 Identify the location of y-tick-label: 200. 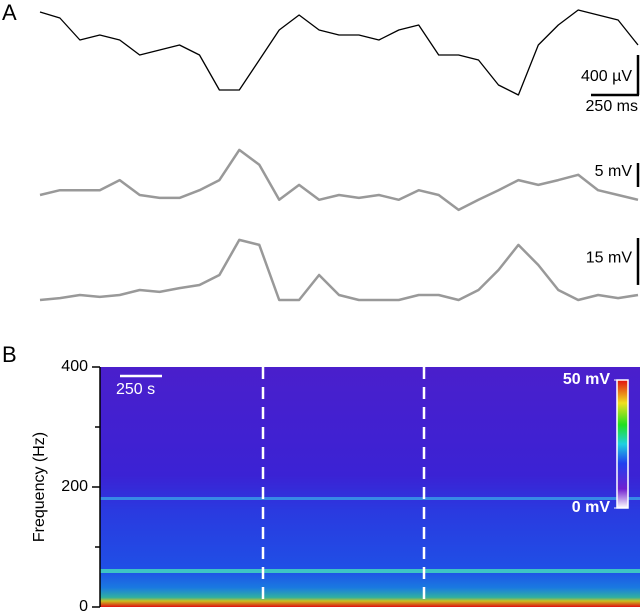
(74, 486).